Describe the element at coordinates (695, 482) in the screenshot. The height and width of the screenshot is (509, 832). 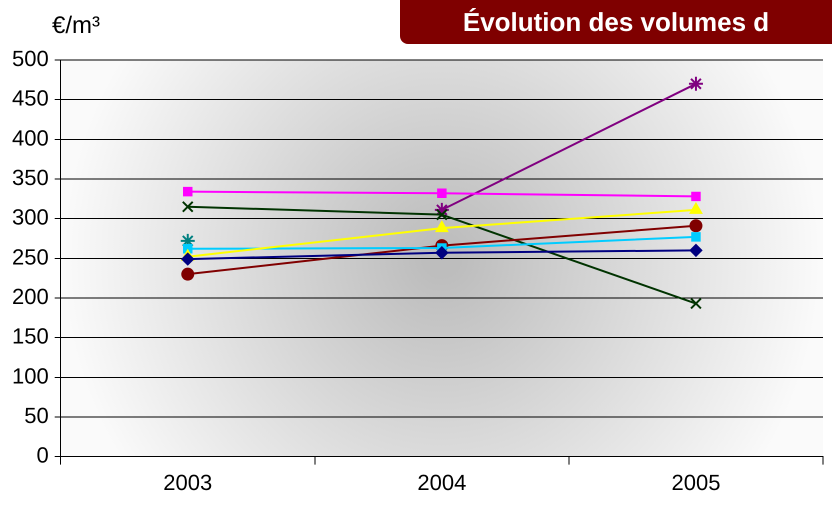
I see `x-tick-label: 2005` at that location.